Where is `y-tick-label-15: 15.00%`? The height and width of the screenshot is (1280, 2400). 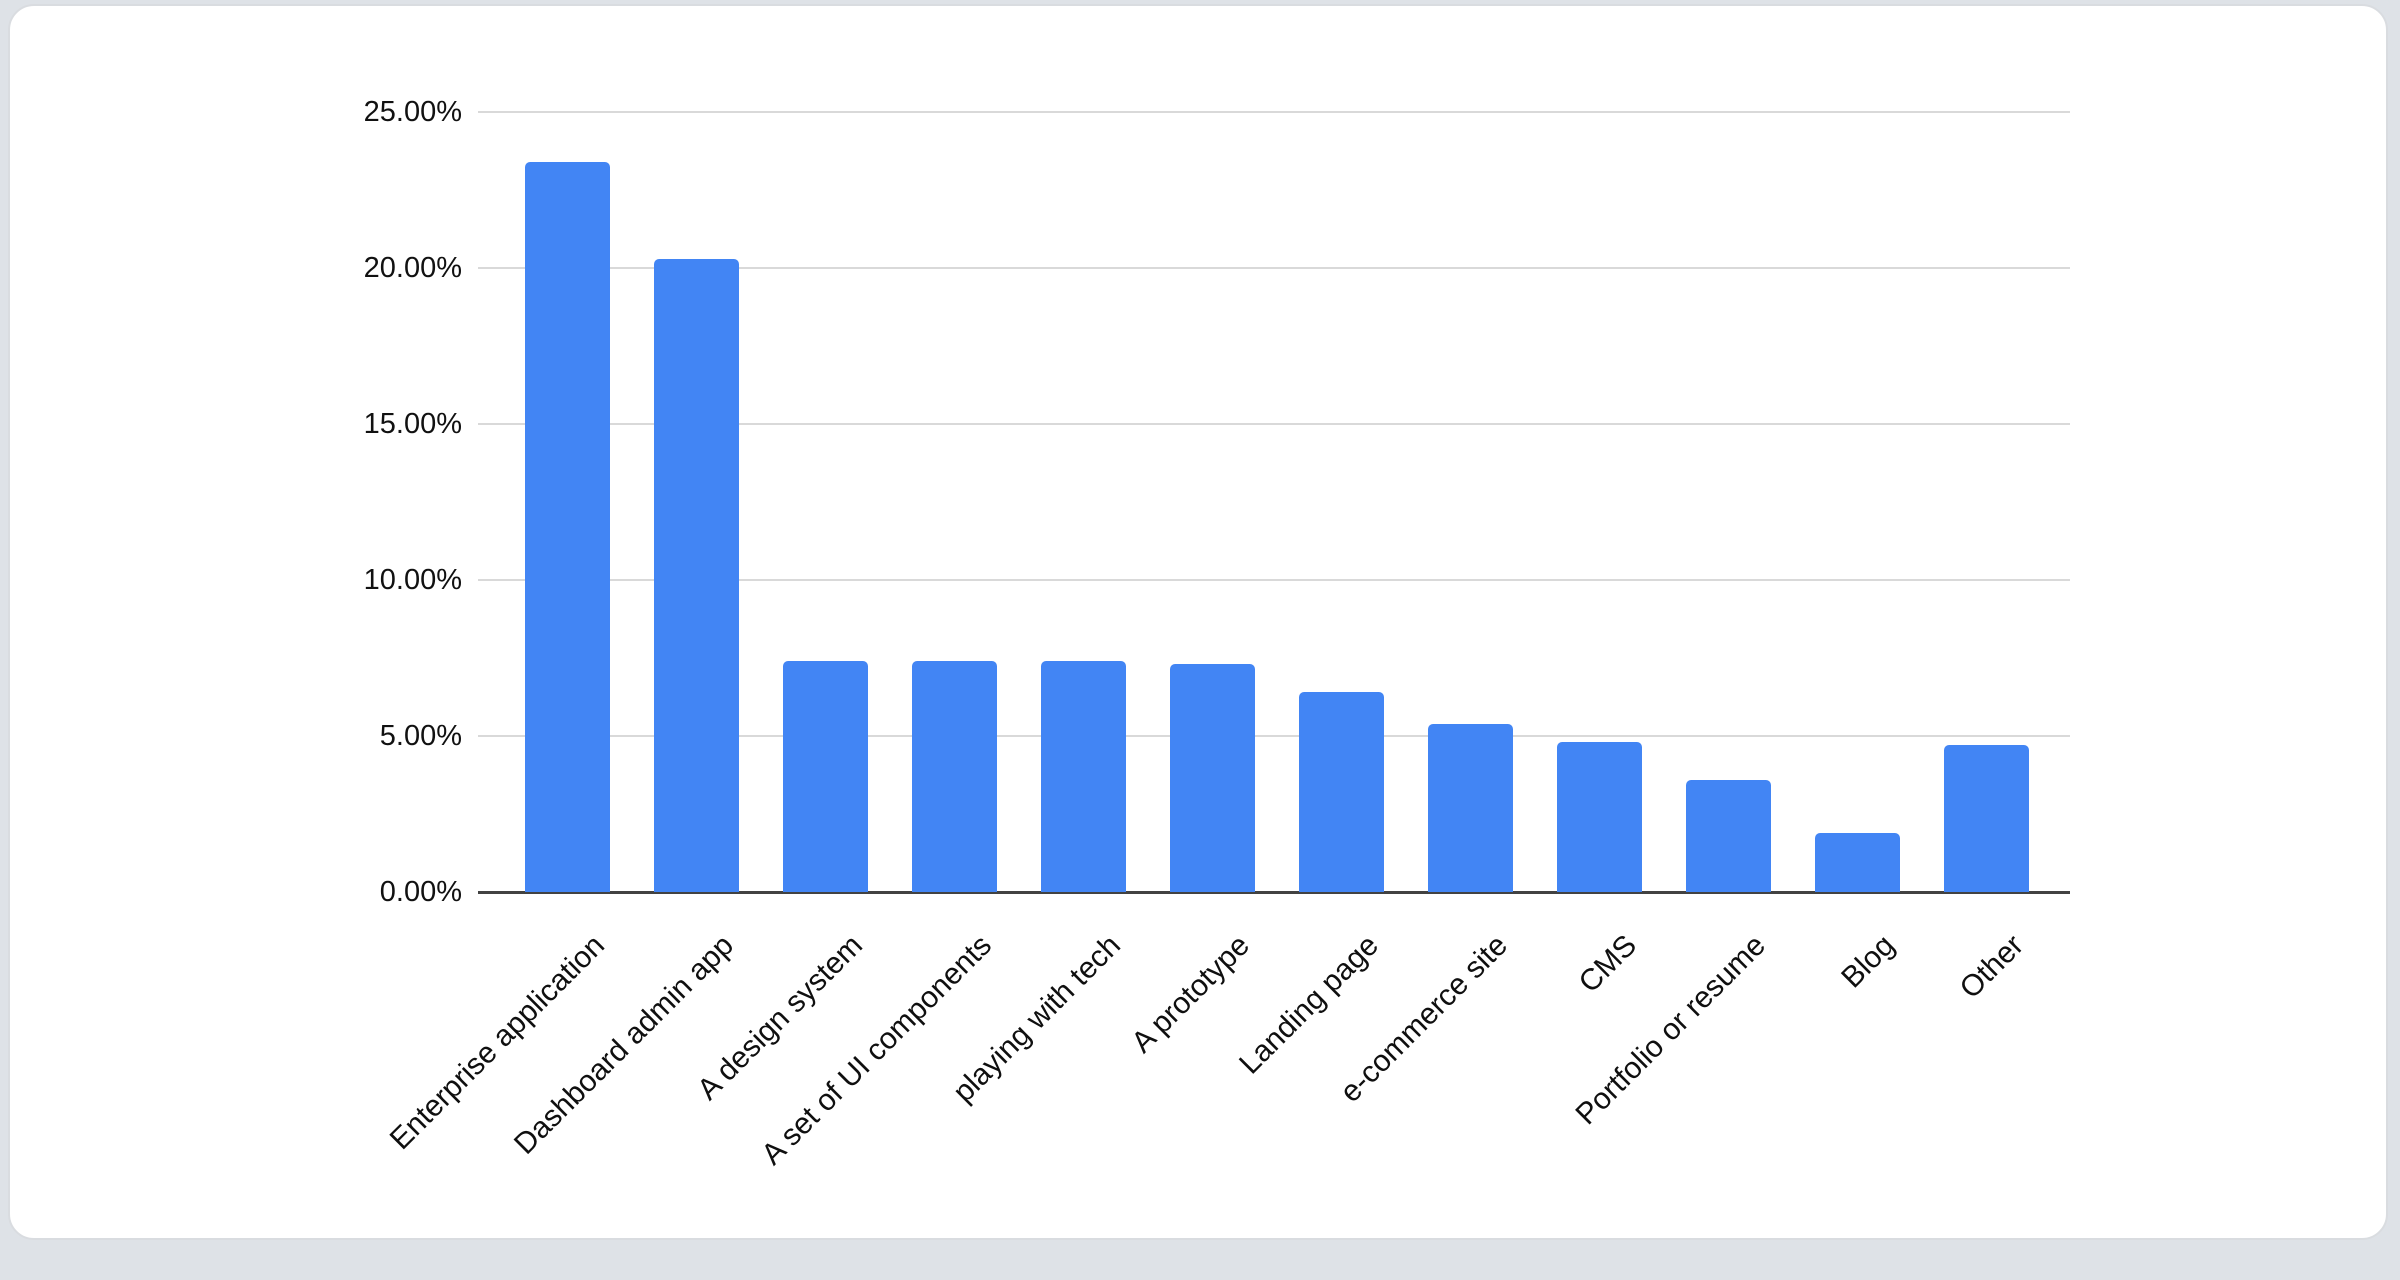 y-tick-label-15: 15.00% is located at coordinates (412, 424).